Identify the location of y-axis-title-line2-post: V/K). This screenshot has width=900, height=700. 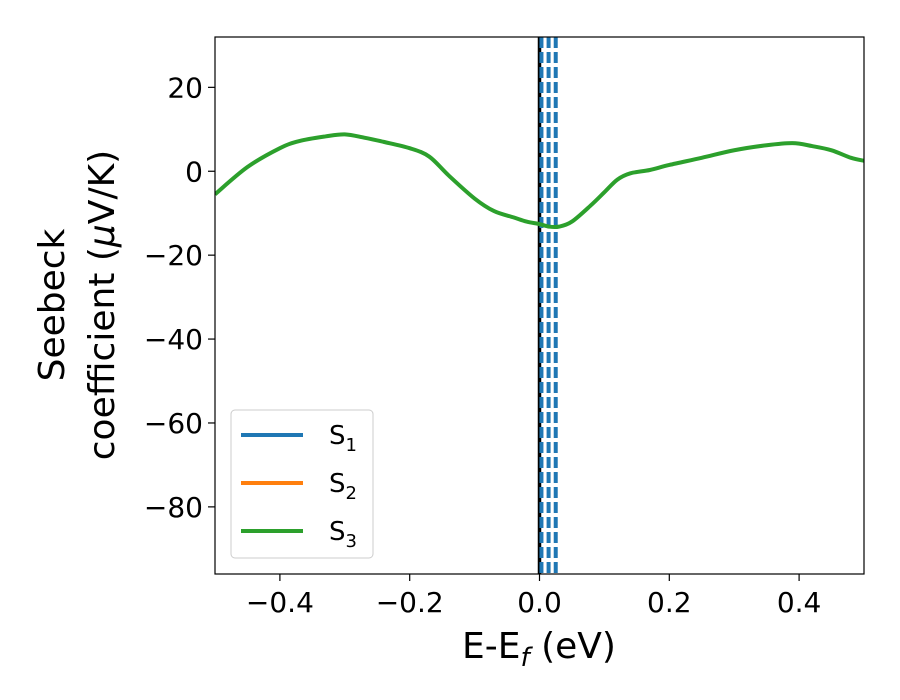
(102, 187).